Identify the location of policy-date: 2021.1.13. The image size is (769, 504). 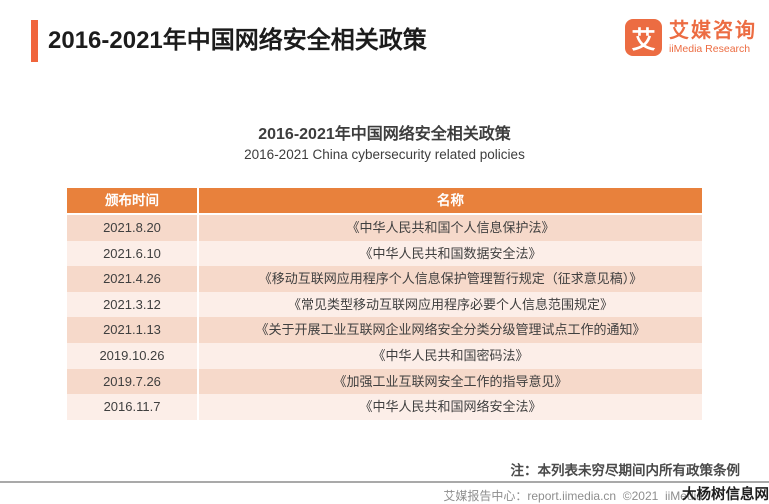
(132, 330).